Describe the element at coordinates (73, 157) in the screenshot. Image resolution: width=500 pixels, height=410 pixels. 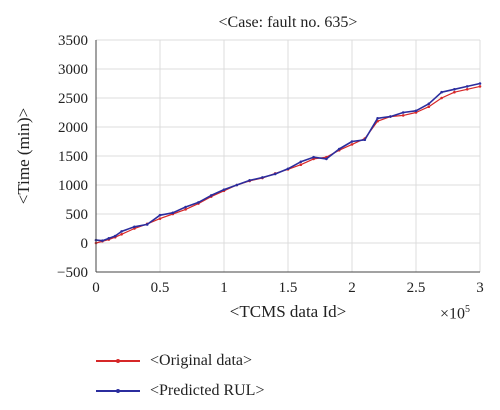
I see `y-tick-label-4: 1500` at that location.